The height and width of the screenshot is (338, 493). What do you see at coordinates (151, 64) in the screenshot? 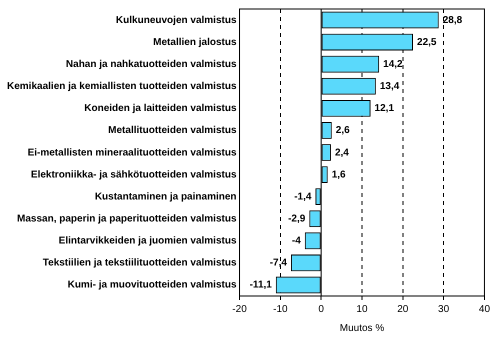
I see `y-tick-label: Nahan ja nahkatuotteiden valmistus` at bounding box center [151, 64].